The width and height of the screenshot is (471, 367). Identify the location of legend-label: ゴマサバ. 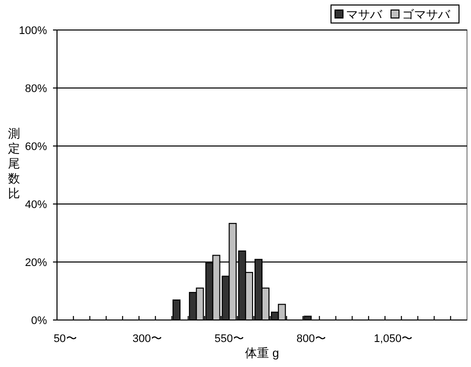
(426, 15).